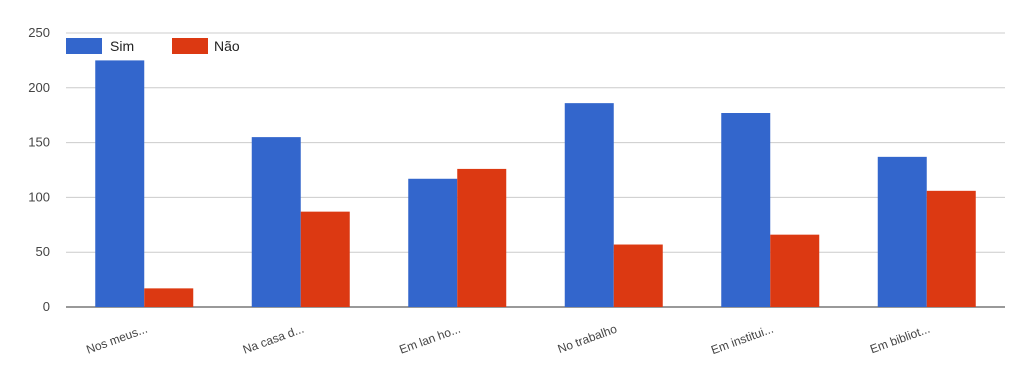  I want to click on y-tick-label: 150, so click(39, 142).